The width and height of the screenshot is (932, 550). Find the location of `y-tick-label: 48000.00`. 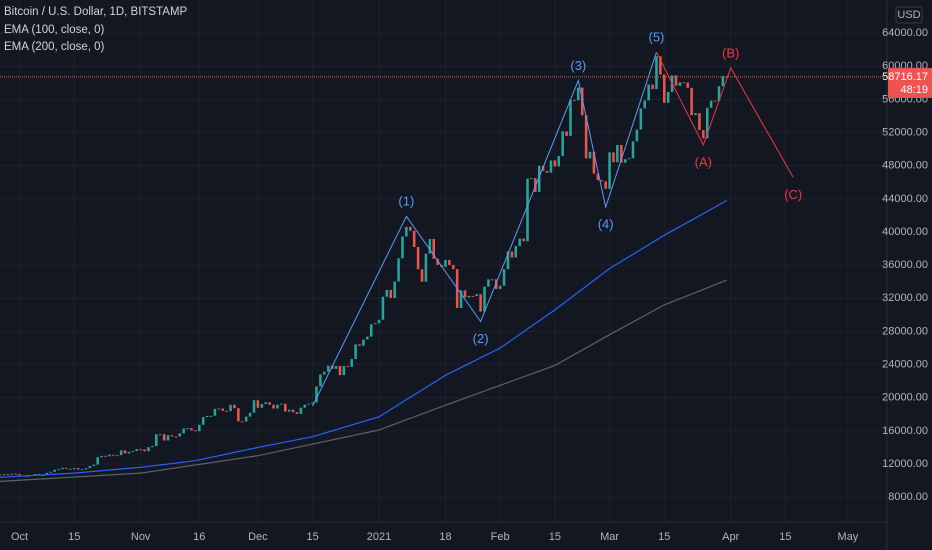

y-tick-label: 48000.00 is located at coordinates (905, 166).